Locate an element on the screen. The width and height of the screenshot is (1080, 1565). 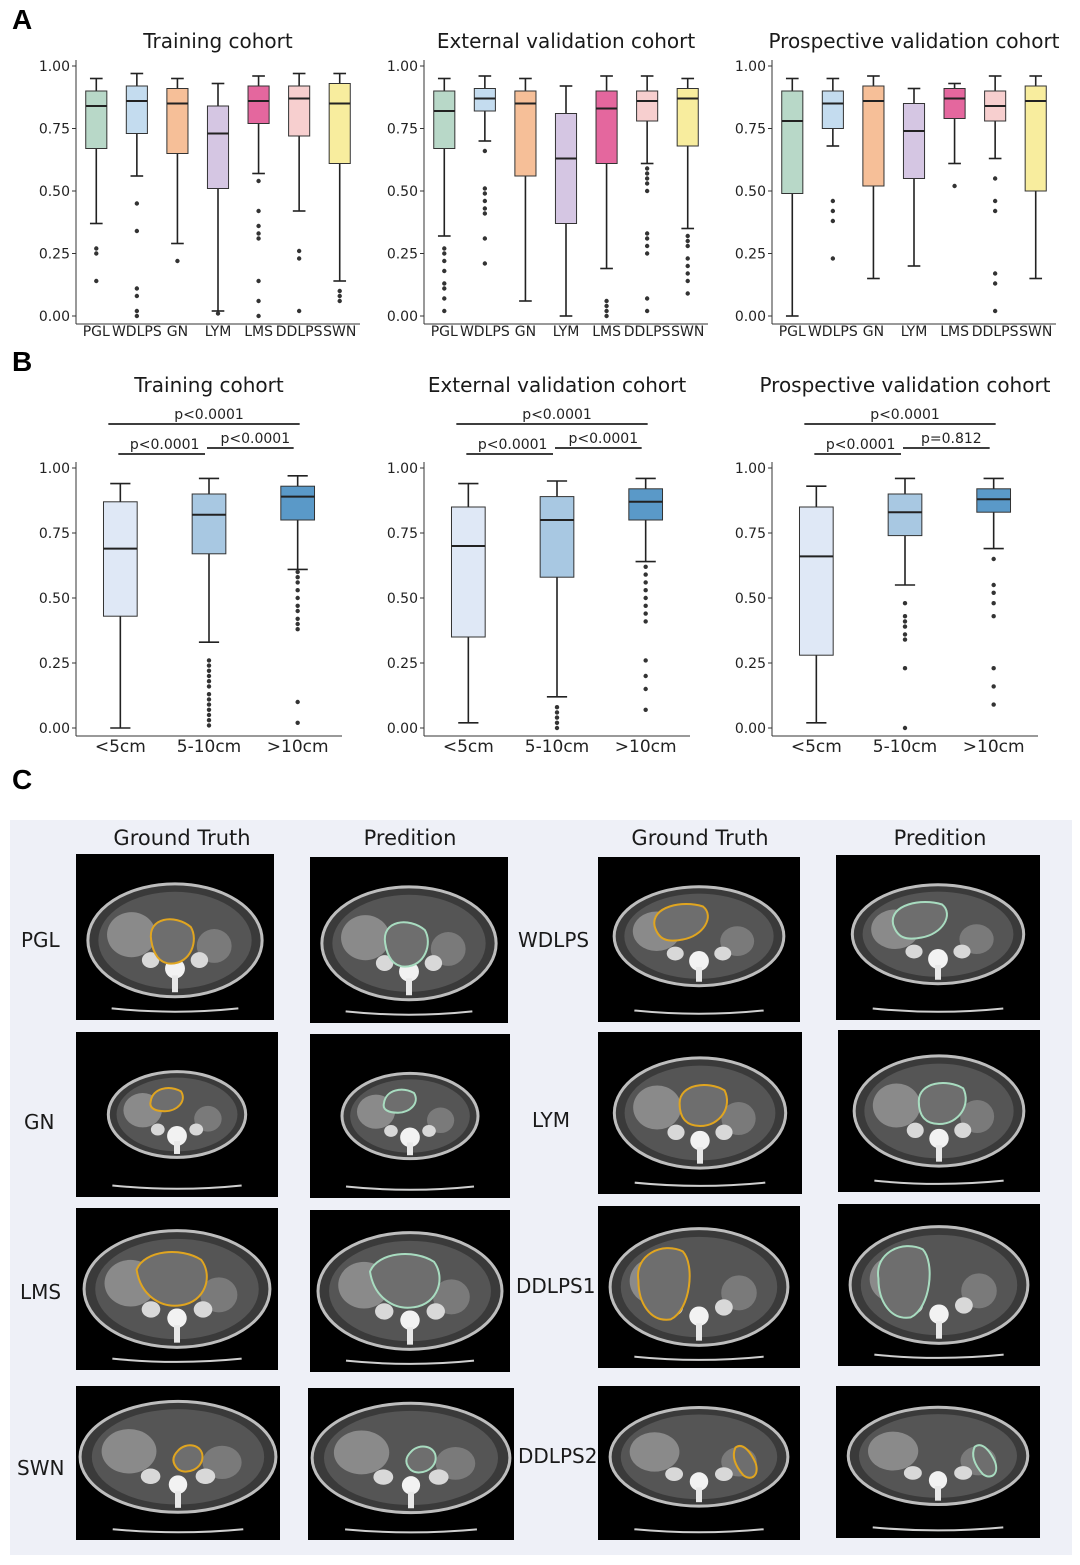
x-tick-label: SWN is located at coordinates (687, 332).